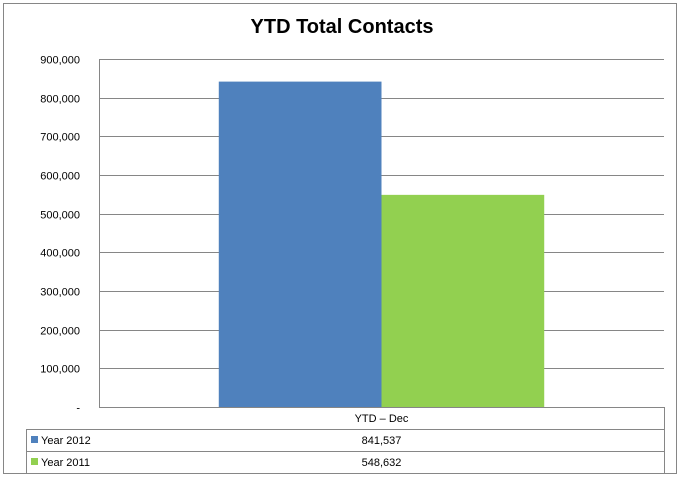 Image resolution: width=684 pixels, height=479 pixels. I want to click on legend-entry: Year 2011, so click(65, 463).